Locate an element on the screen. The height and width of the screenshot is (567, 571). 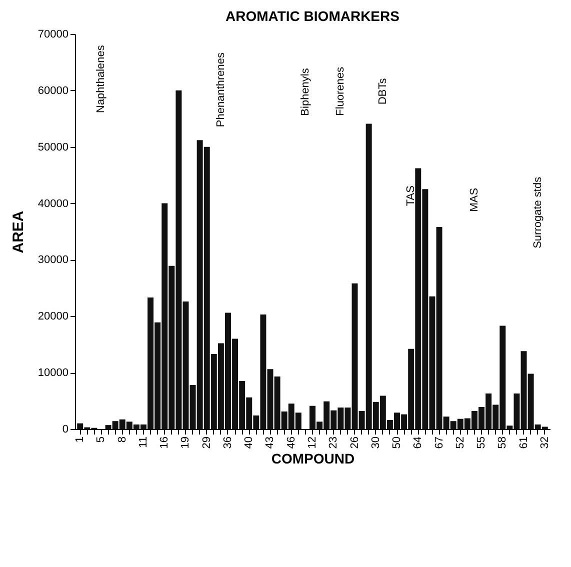
annotation: Naphthalenes is located at coordinates (101, 78).